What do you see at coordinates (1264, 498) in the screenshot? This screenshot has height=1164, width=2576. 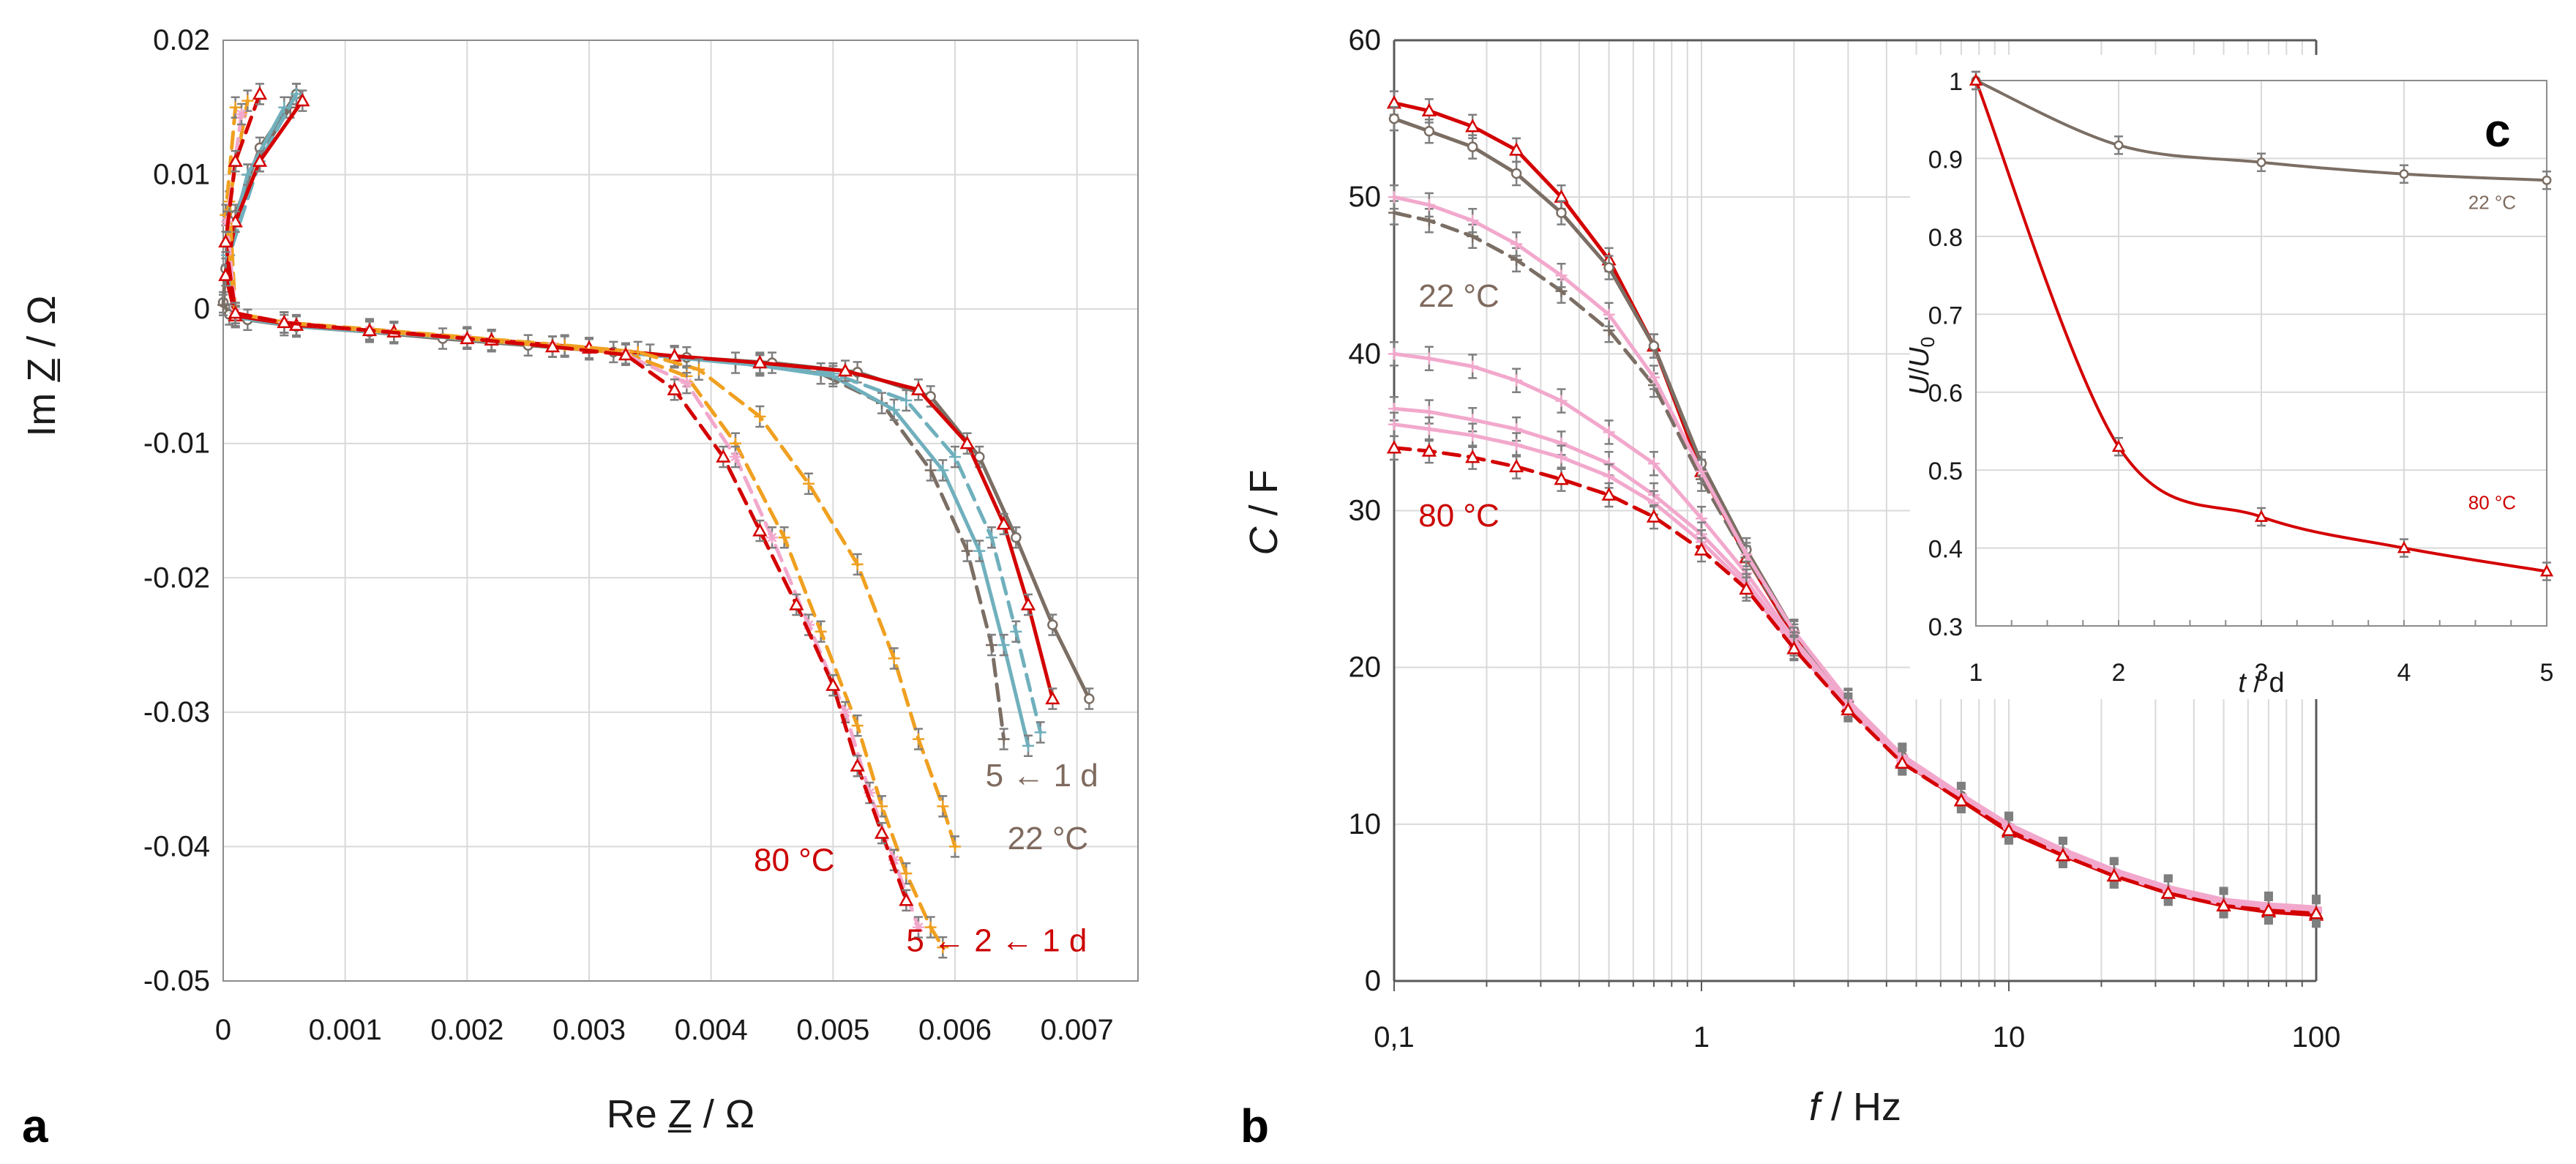 I see `panel-b-y-axis-unit: / F` at bounding box center [1264, 498].